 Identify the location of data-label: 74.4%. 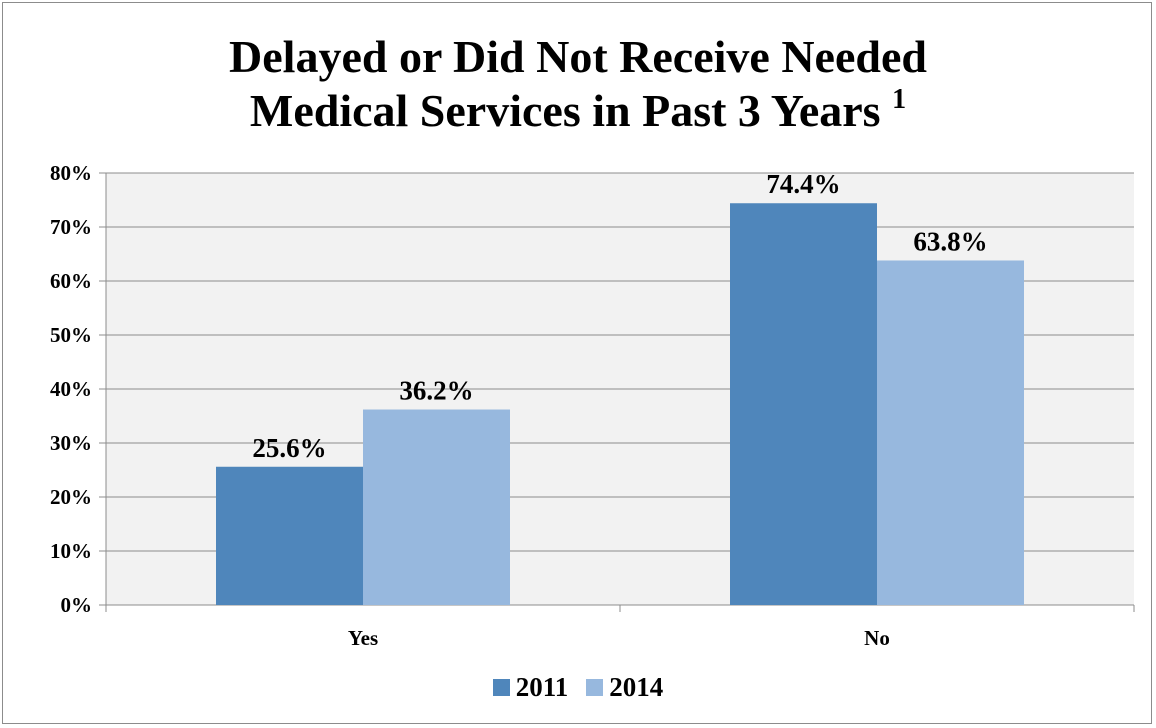
(803, 184).